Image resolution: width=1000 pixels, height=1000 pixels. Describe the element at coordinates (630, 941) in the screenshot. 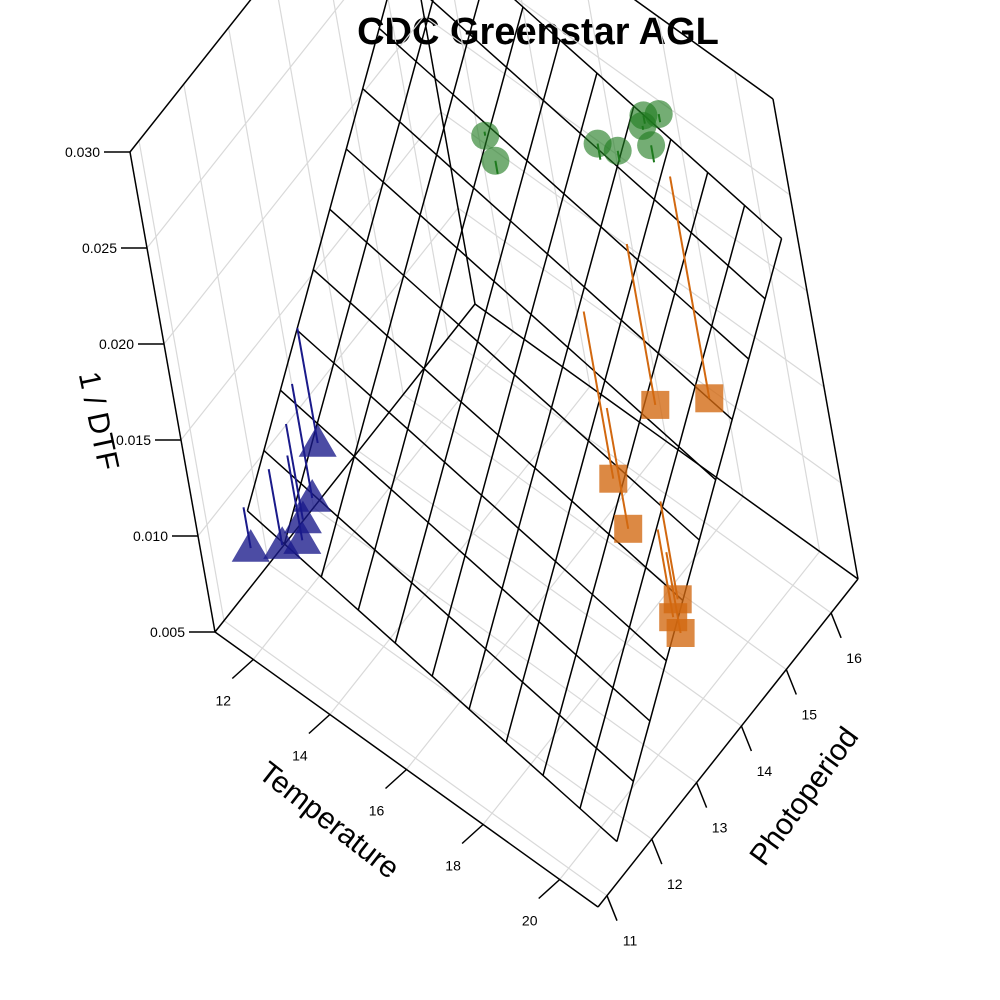

I see `y-tick-label: 11` at that location.